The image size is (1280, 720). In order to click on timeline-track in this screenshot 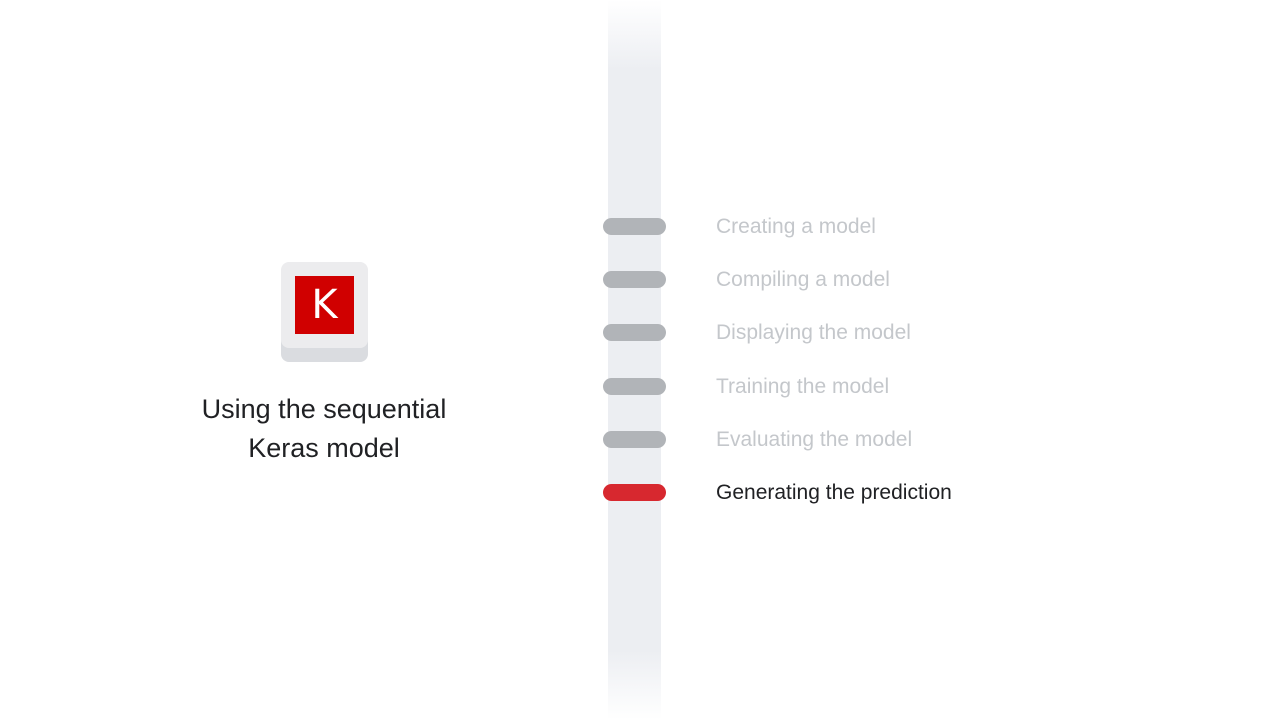, I will do `click(634, 360)`.